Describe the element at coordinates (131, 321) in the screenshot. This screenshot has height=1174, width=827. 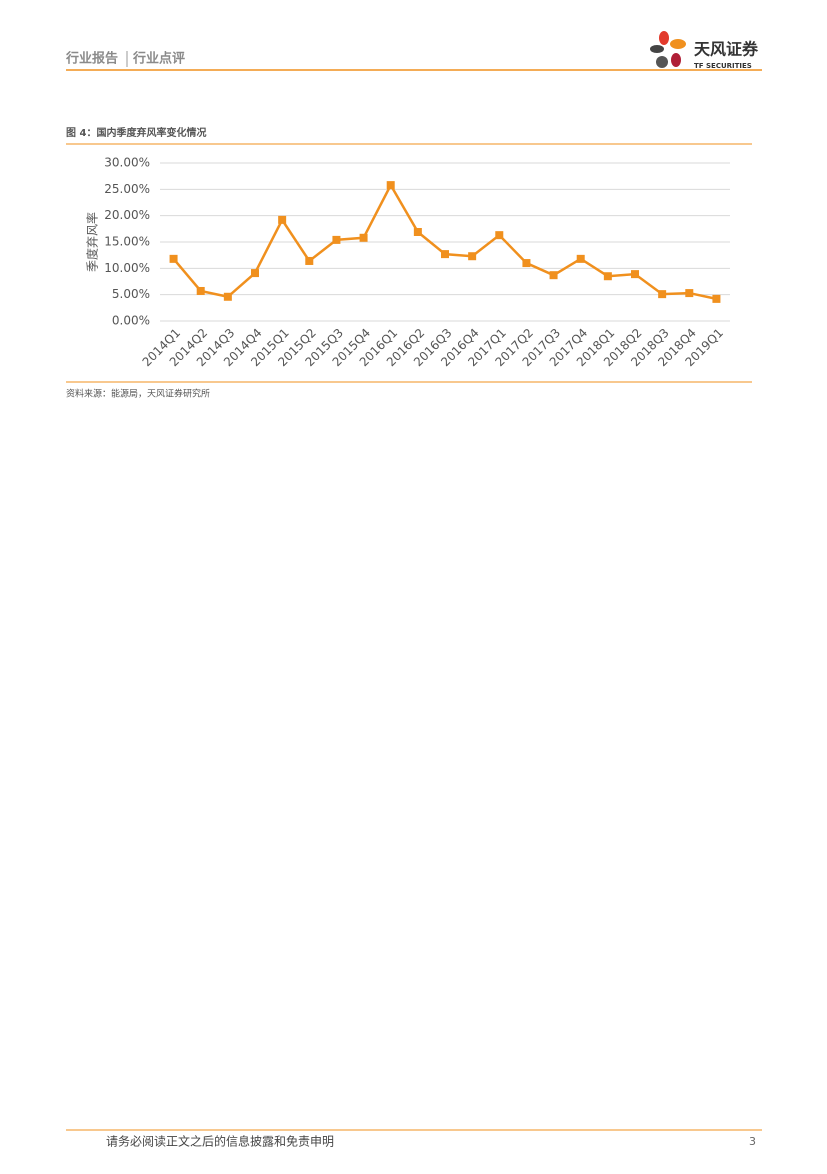
I see `y-tick-label: 0.00%` at that location.